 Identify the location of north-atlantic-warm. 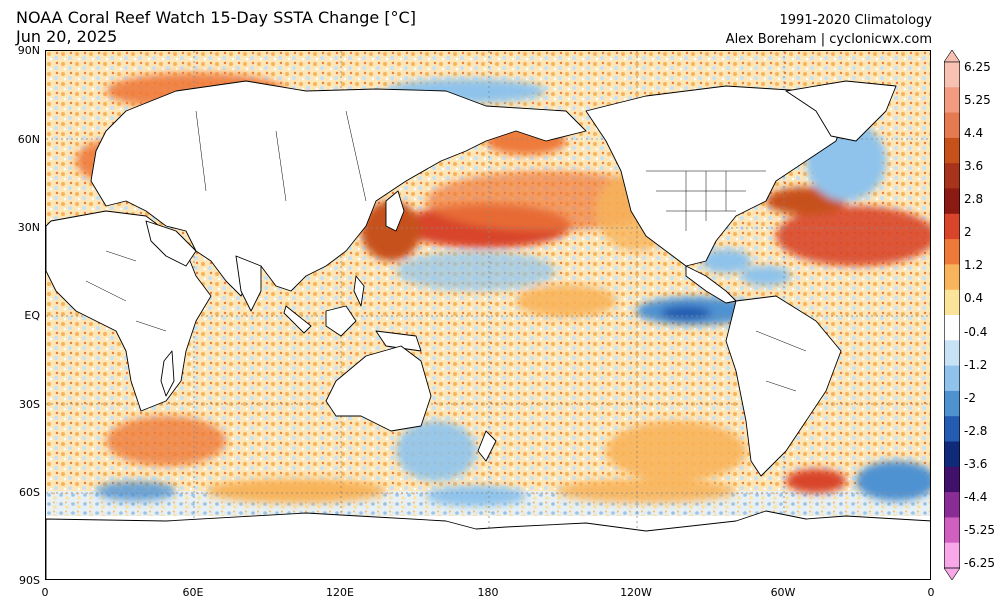
(853, 236).